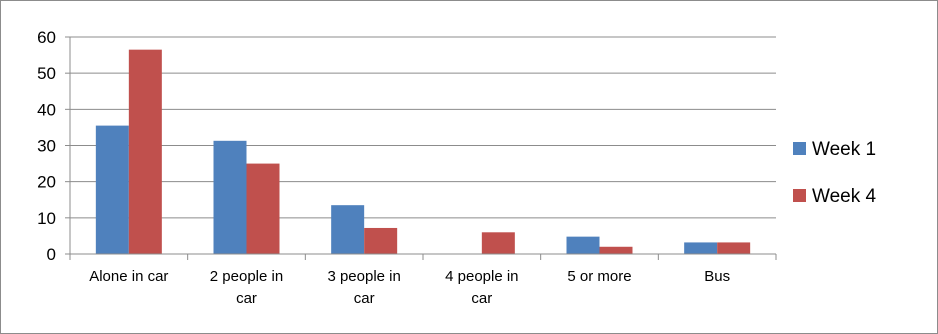 This screenshot has height=334, width=938. What do you see at coordinates (46, 218) in the screenshot?
I see `y-tick-label: 10` at bounding box center [46, 218].